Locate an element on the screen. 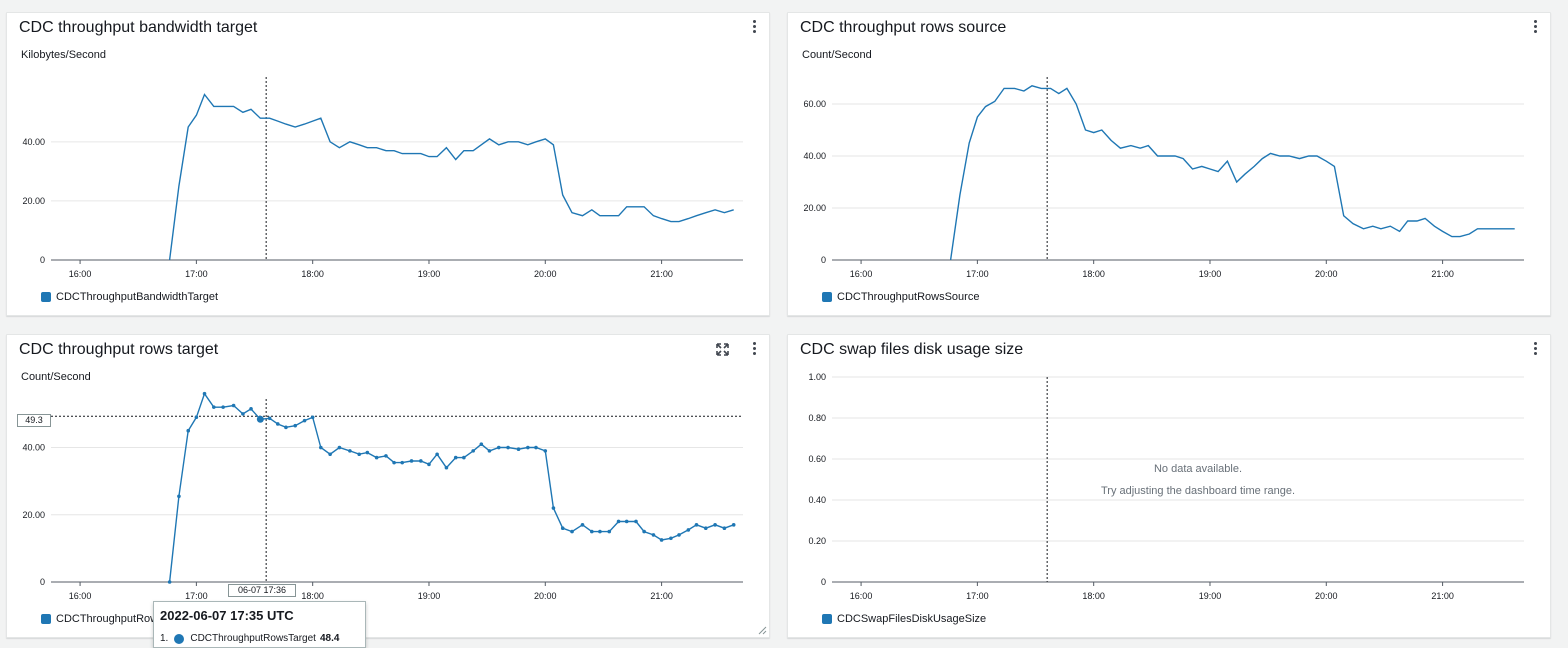  tooltip-timestamp: 2022-06-07 17:35 UTC is located at coordinates (227, 615).